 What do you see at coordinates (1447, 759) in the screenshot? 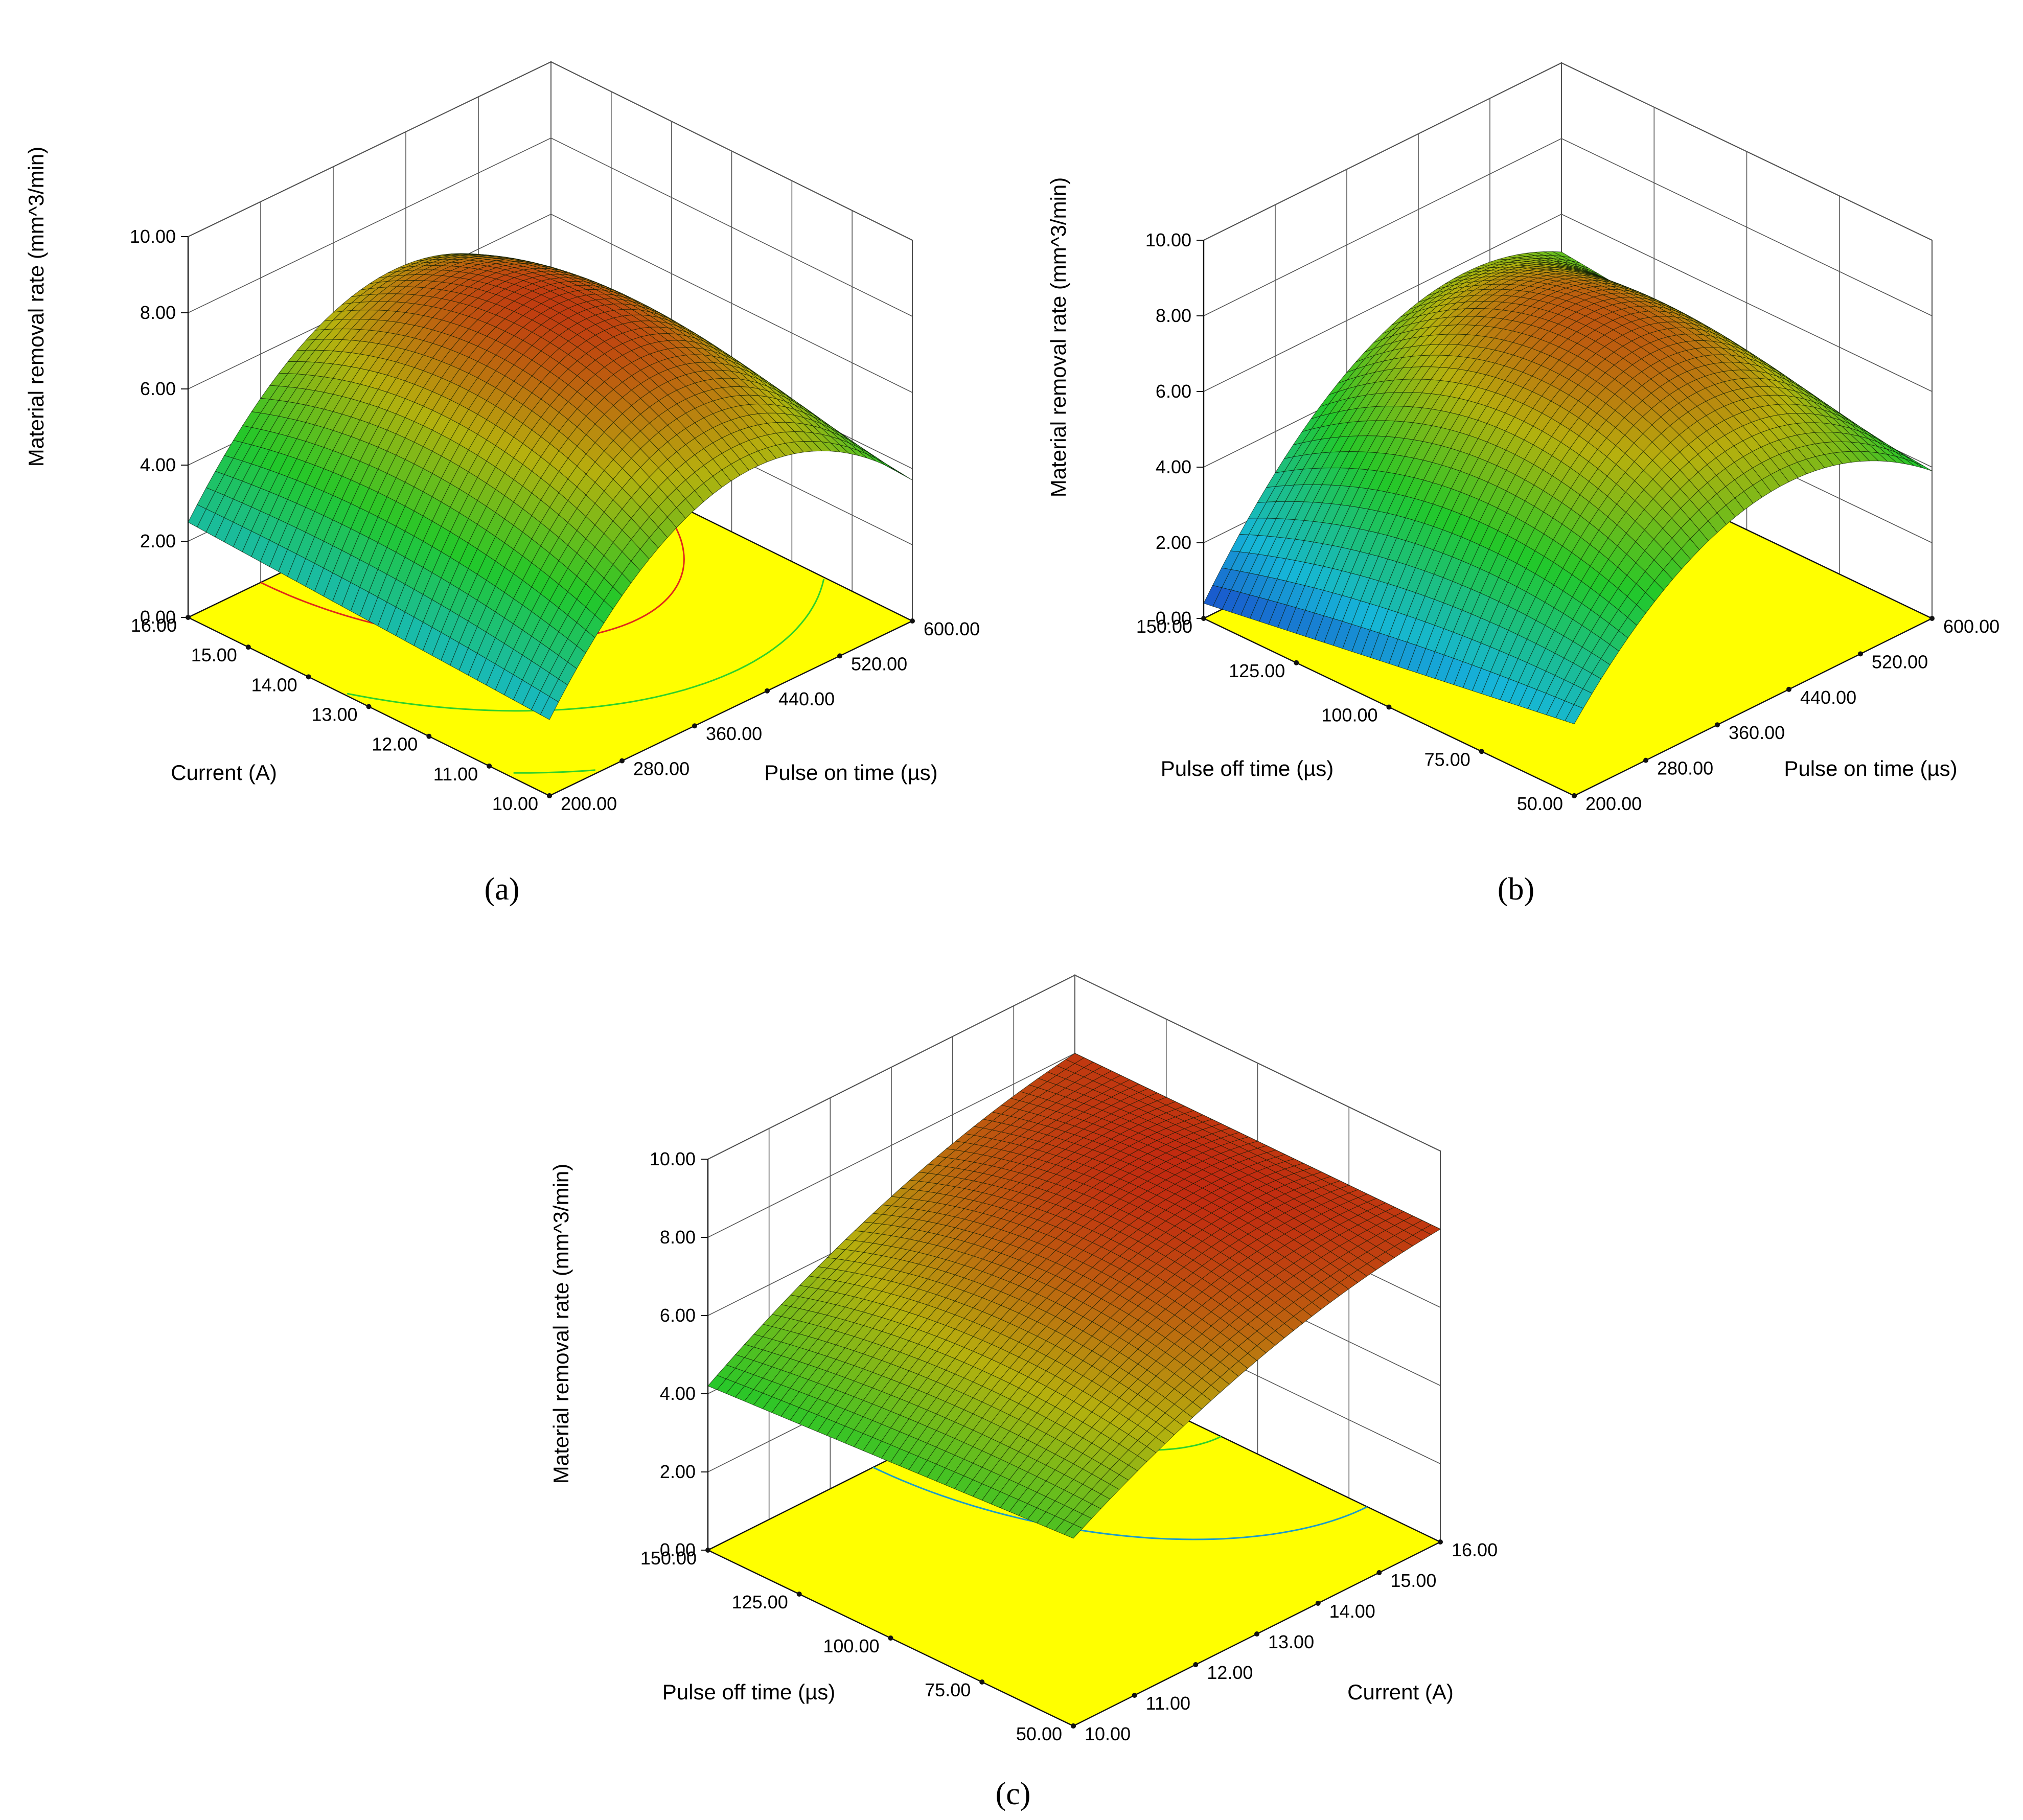
I see `y-tick-label: 75.00` at bounding box center [1447, 759].